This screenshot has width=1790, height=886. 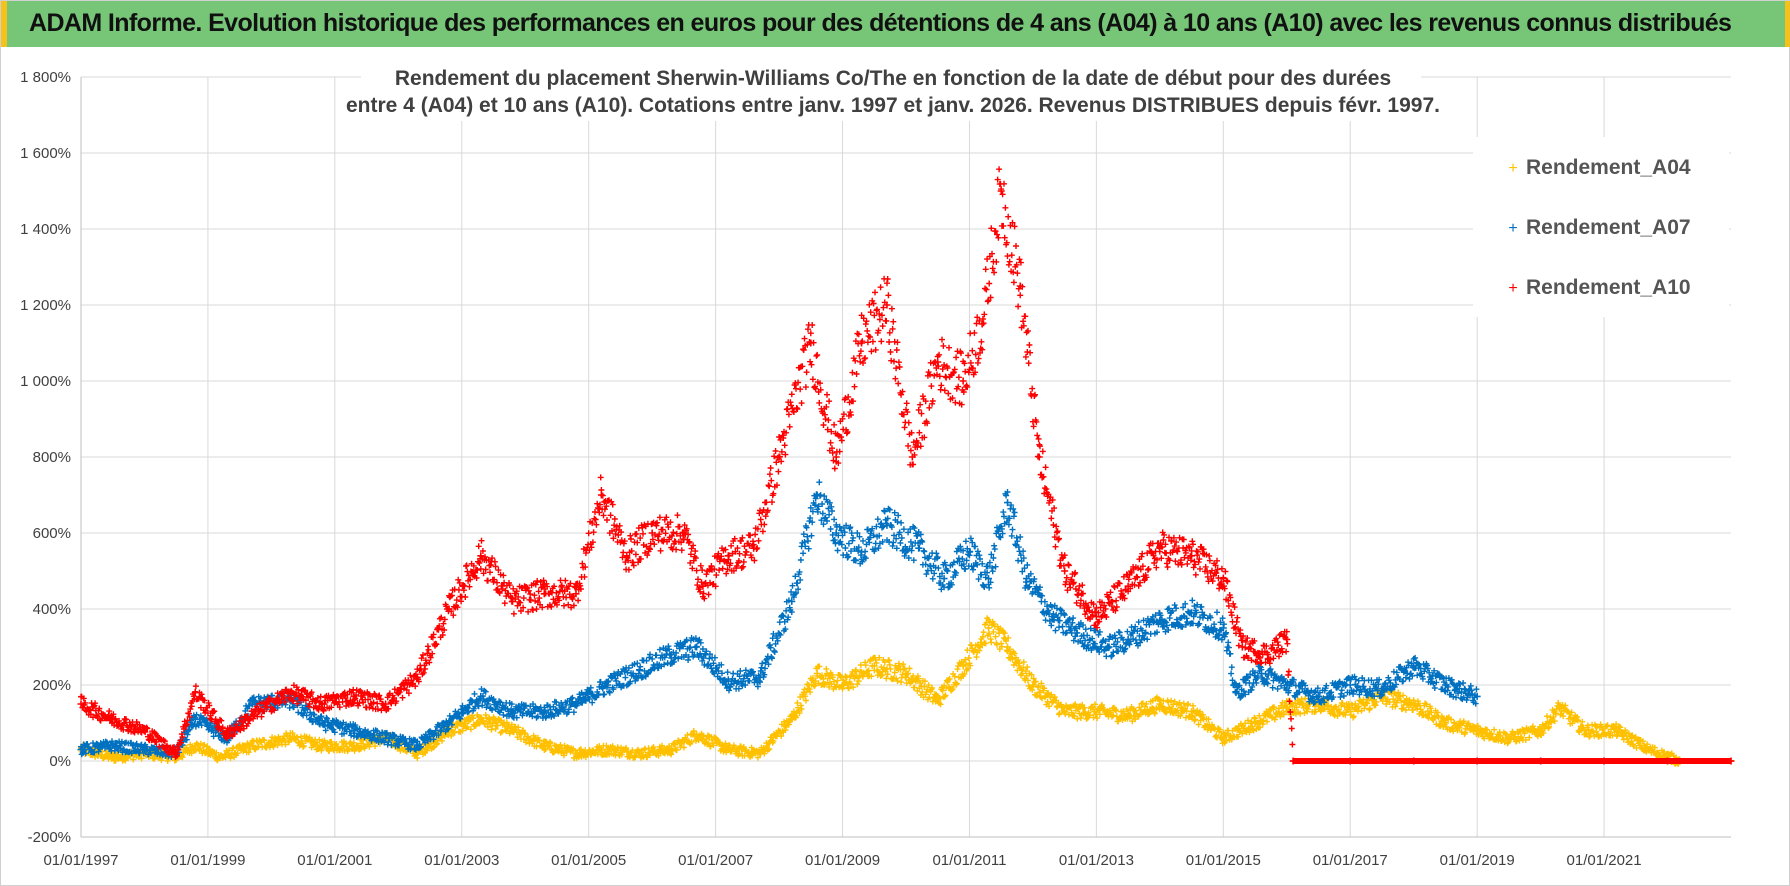 What do you see at coordinates (334, 860) in the screenshot?
I see `x-tick-label: 01/01/2001` at bounding box center [334, 860].